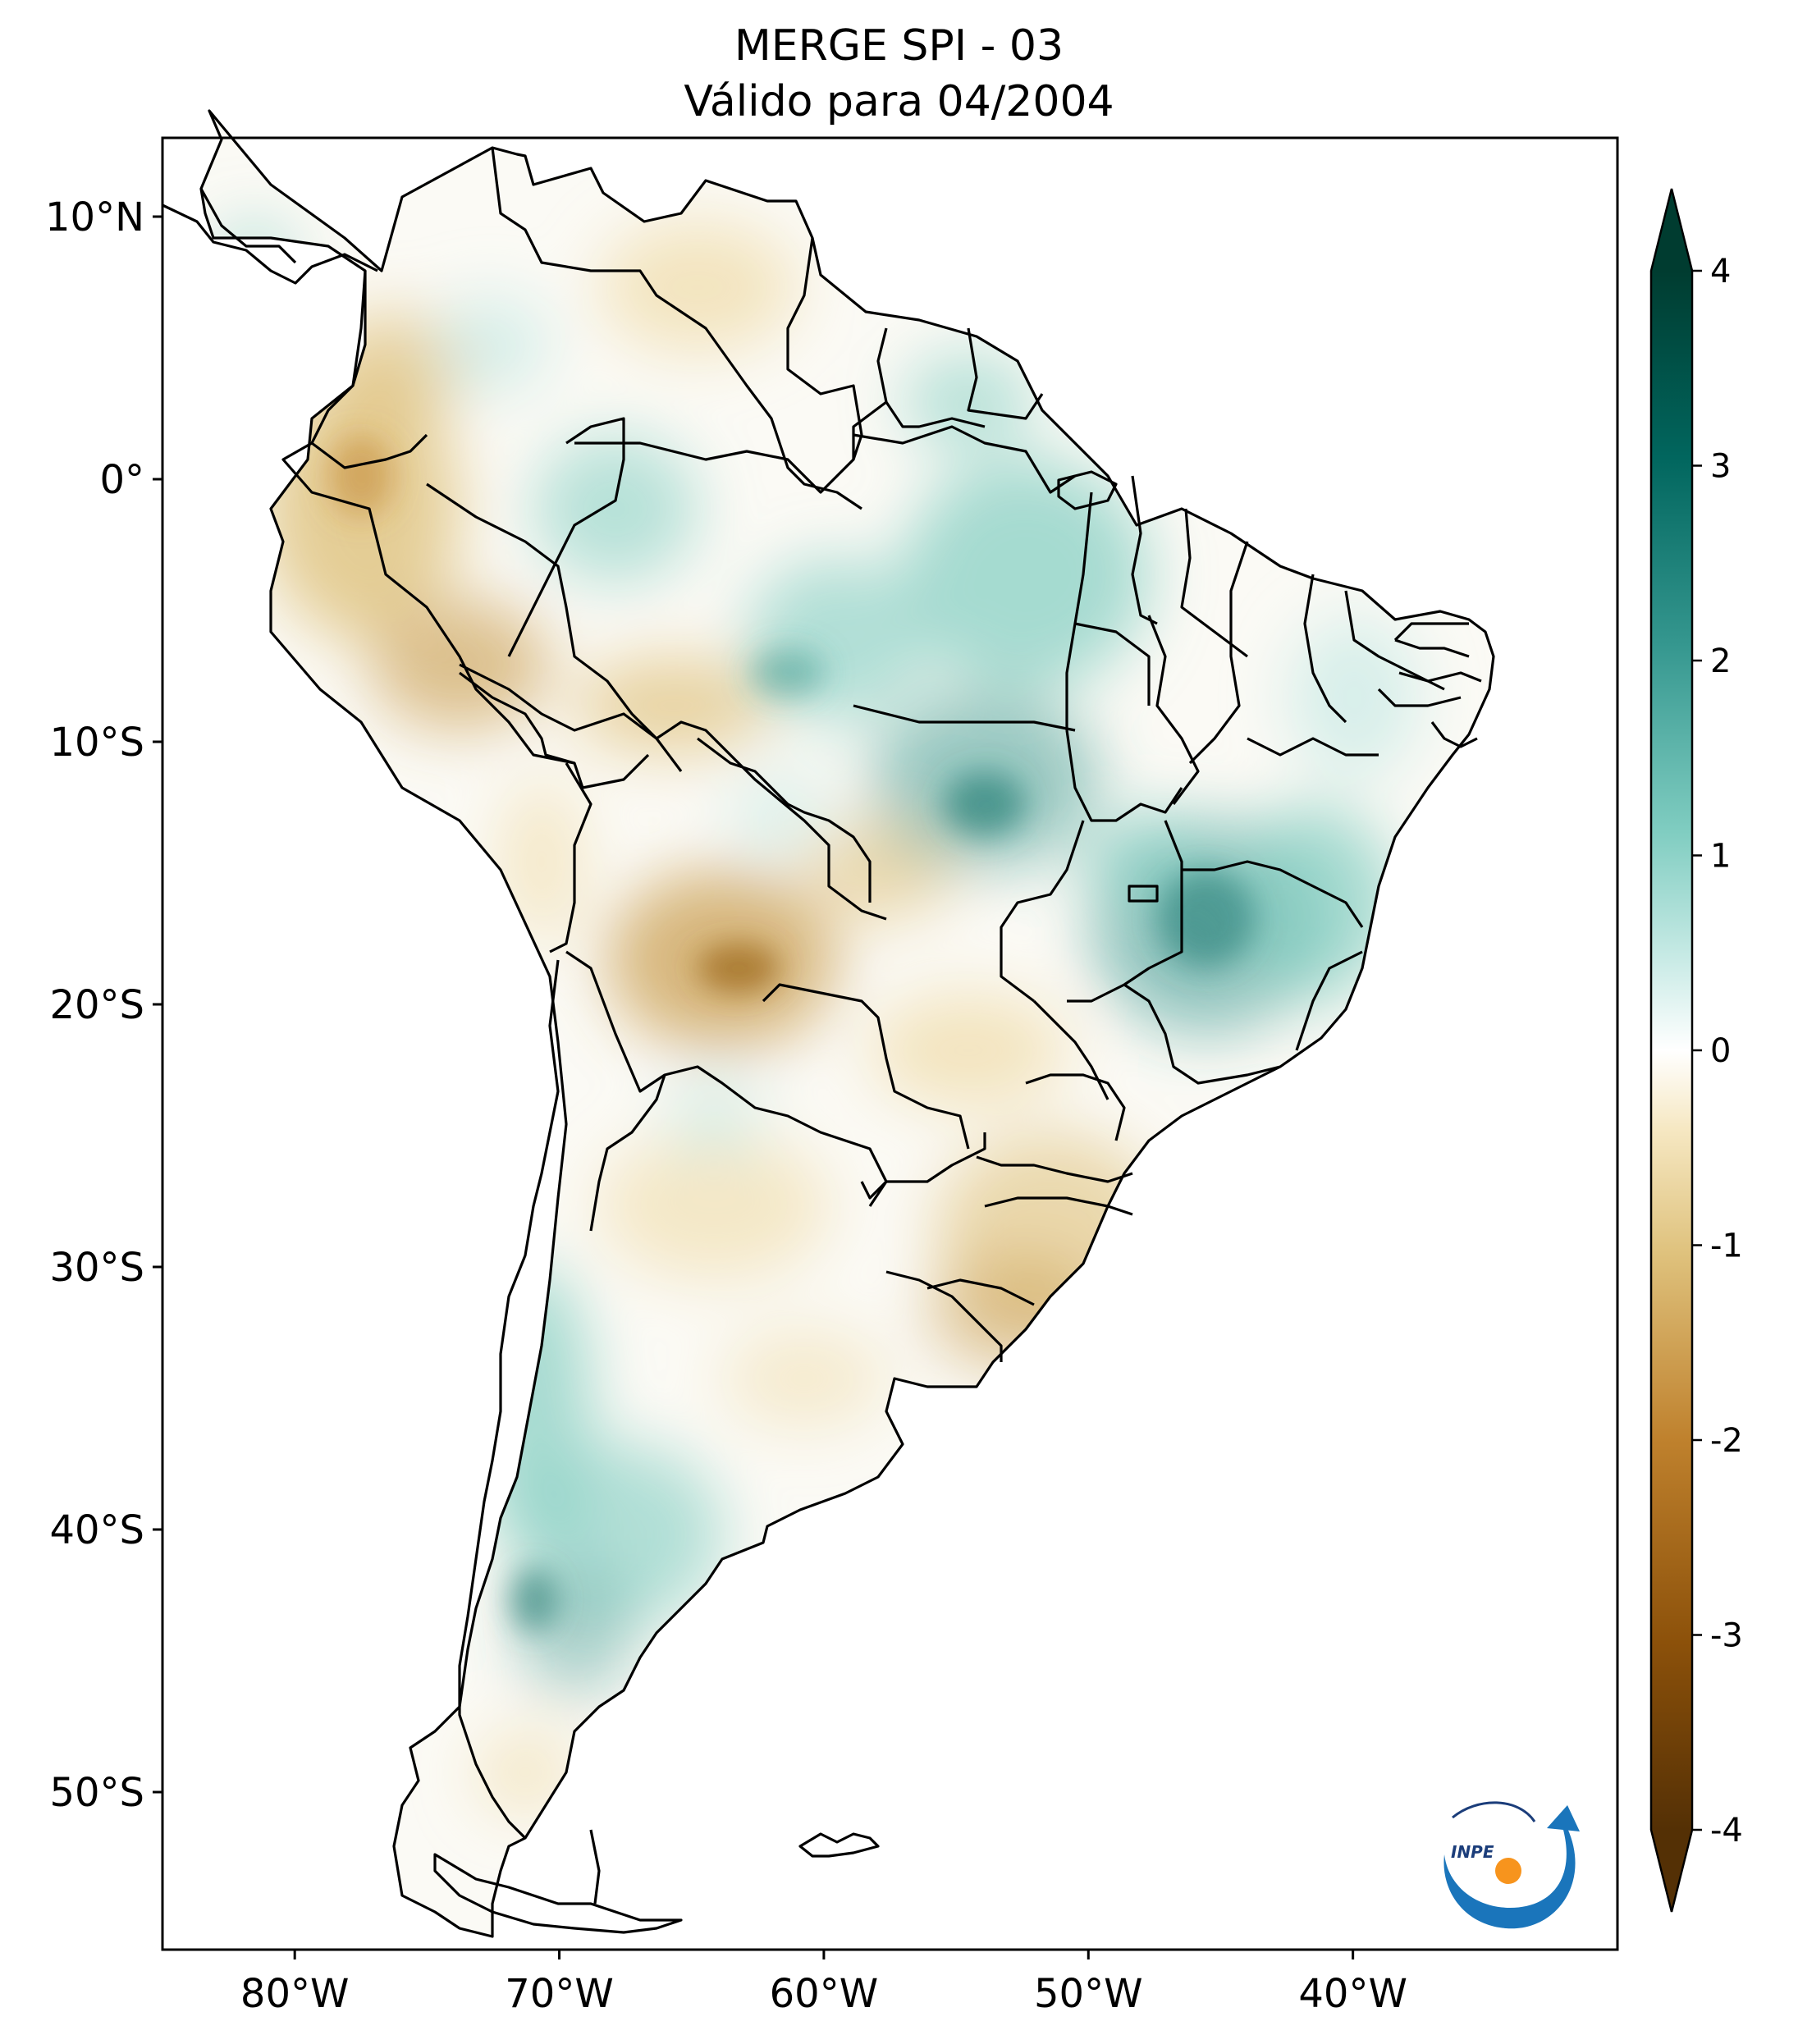 This screenshot has height=2044, width=1798. What do you see at coordinates (1720, 467) in the screenshot?
I see `colorbar-tick-label: 3` at bounding box center [1720, 467].